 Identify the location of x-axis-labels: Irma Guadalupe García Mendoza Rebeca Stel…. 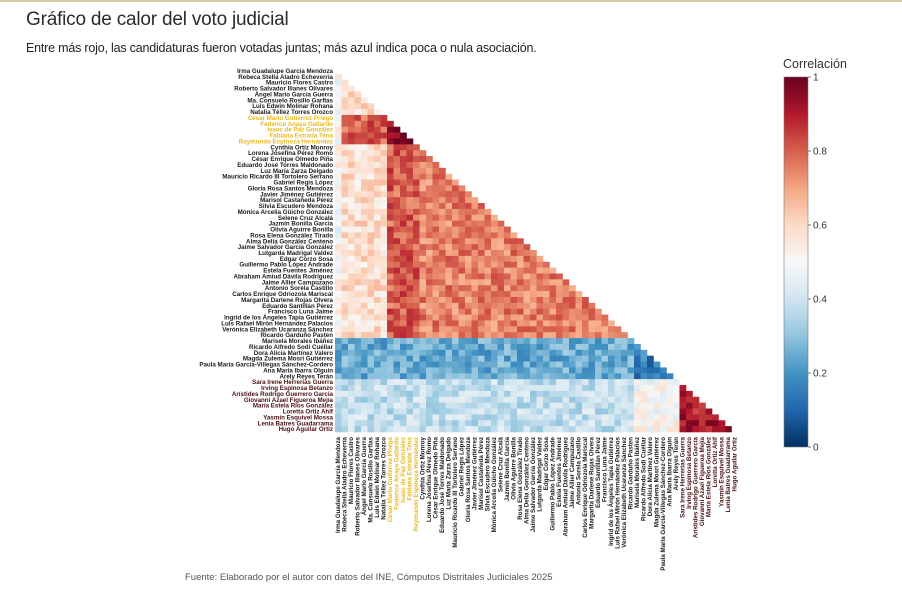
(537, 503).